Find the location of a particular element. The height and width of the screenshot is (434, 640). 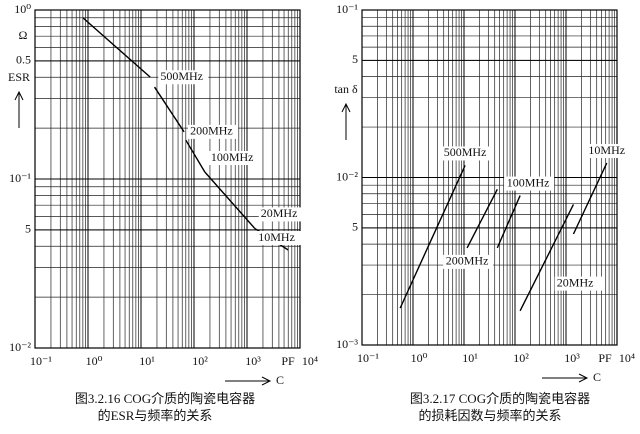

caption: 的损耗因数与频率的关系 is located at coordinates (489, 415).